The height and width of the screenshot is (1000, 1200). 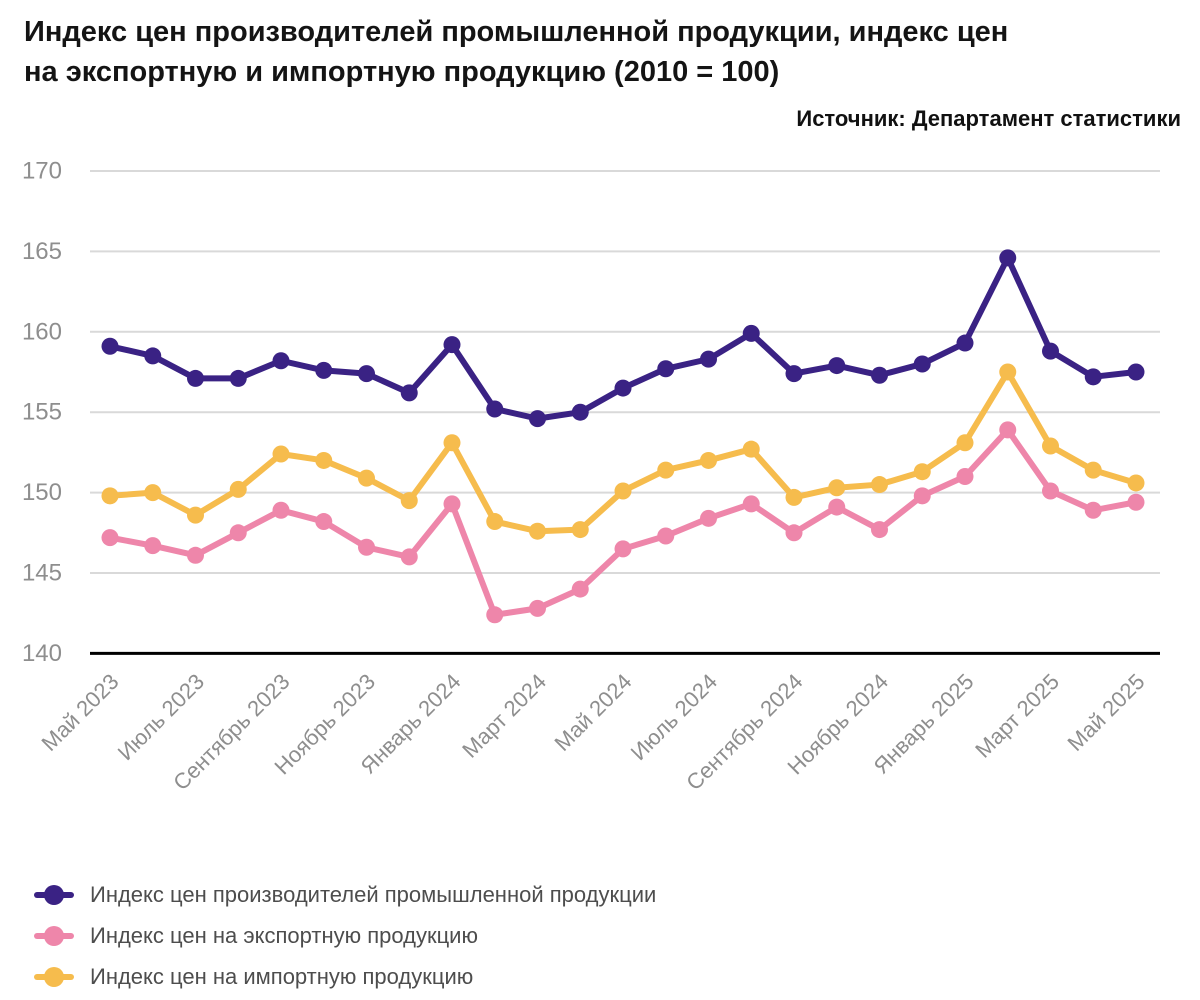 I want to click on data-point-s1-Апрель 2025, so click(x=1093, y=510).